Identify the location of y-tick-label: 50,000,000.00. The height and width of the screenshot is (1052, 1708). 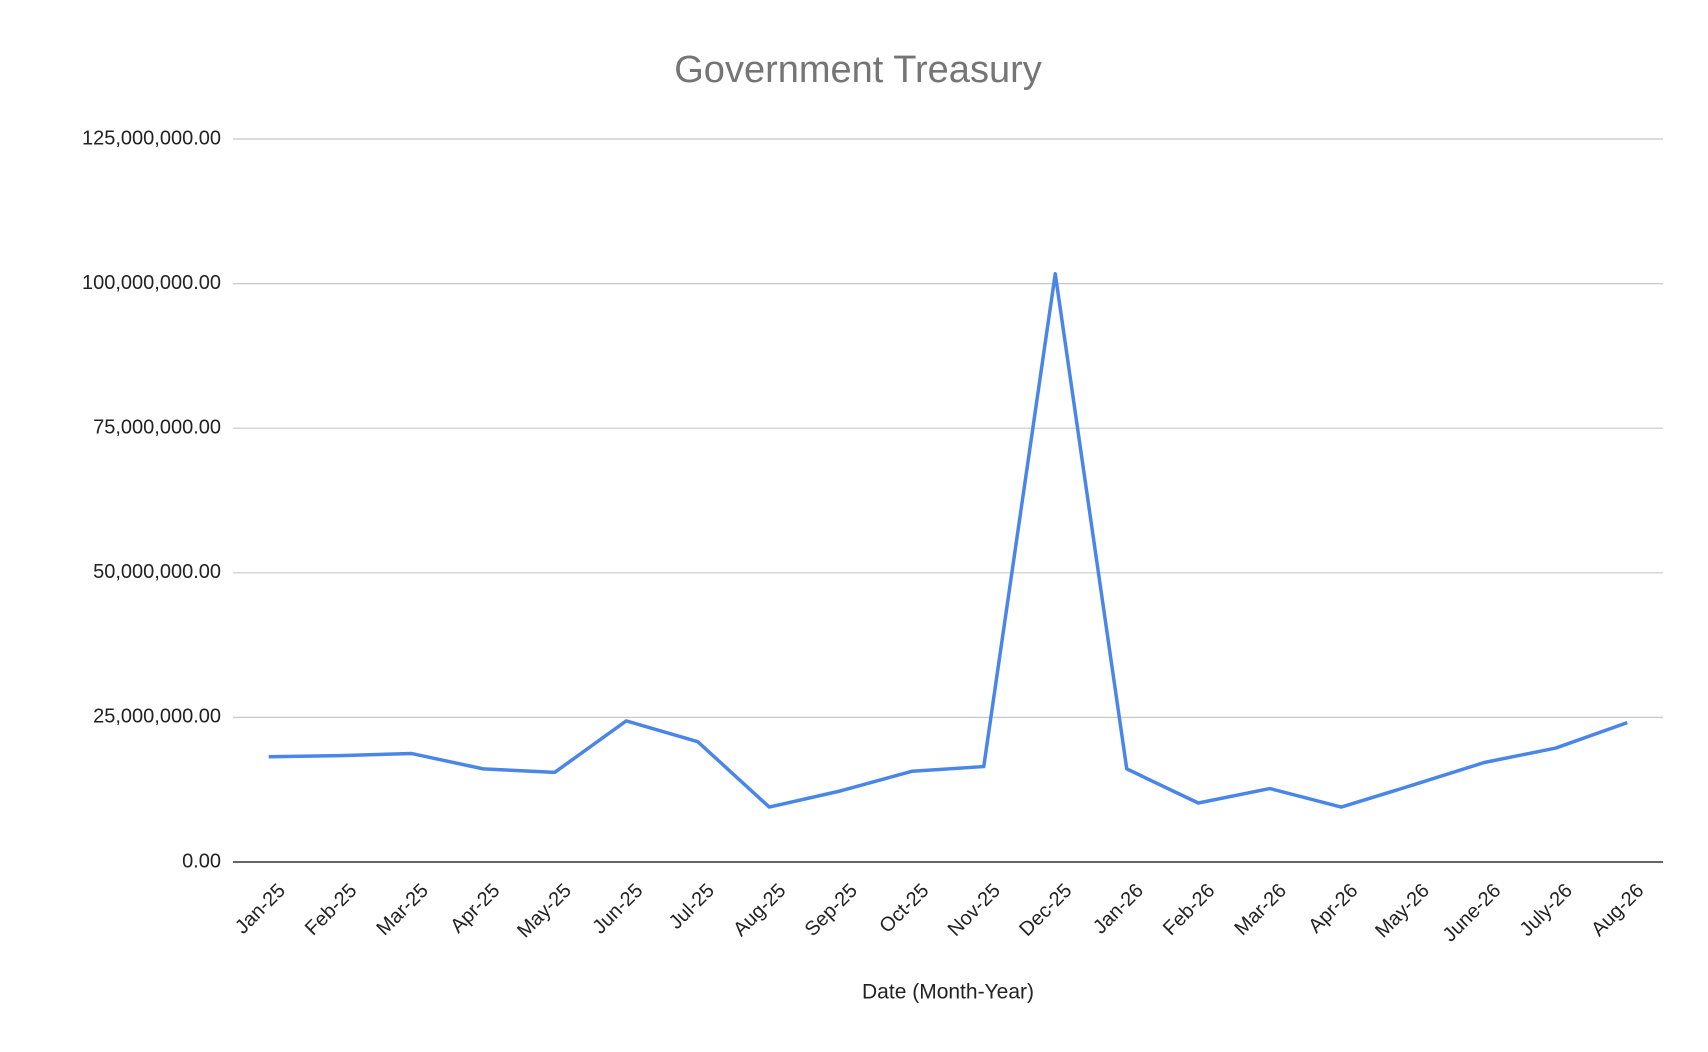
(157, 572).